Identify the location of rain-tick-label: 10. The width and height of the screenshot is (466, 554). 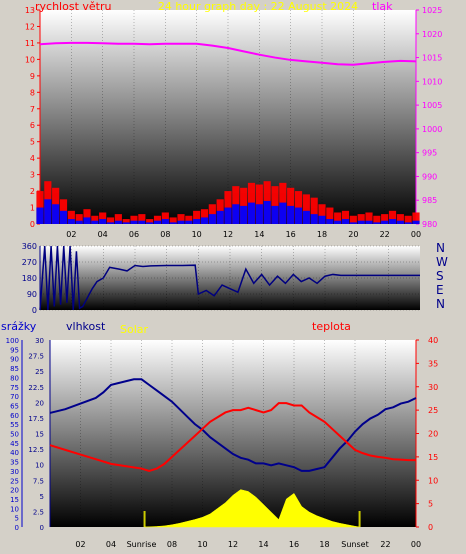
(14, 509).